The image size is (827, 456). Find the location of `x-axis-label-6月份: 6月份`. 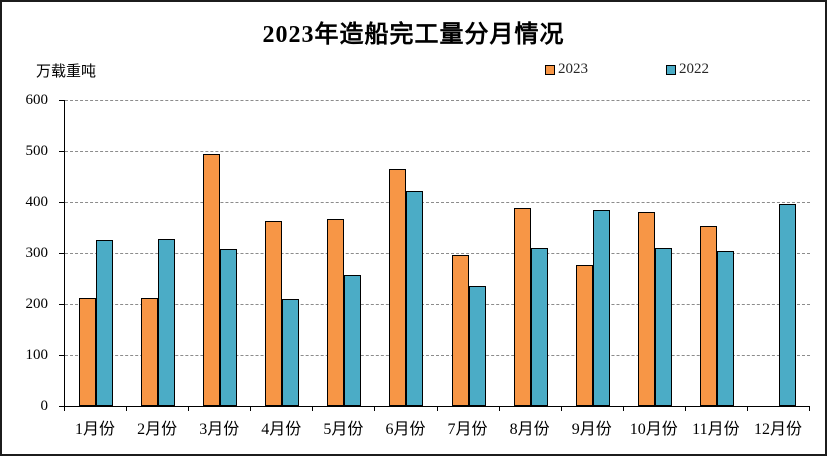

x-axis-label-6月份: 6月份 is located at coordinates (405, 429).